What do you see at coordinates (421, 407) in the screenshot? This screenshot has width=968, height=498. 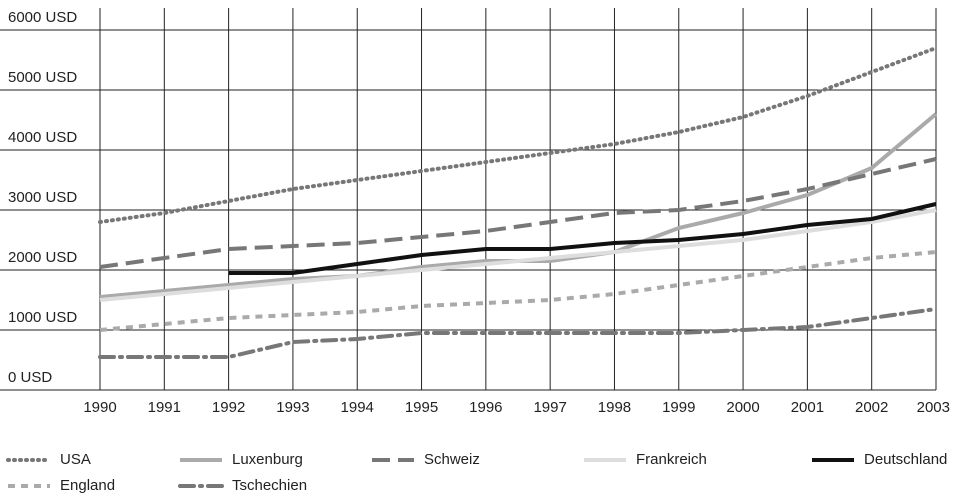 I see `x-tick-label: 1995` at bounding box center [421, 407].